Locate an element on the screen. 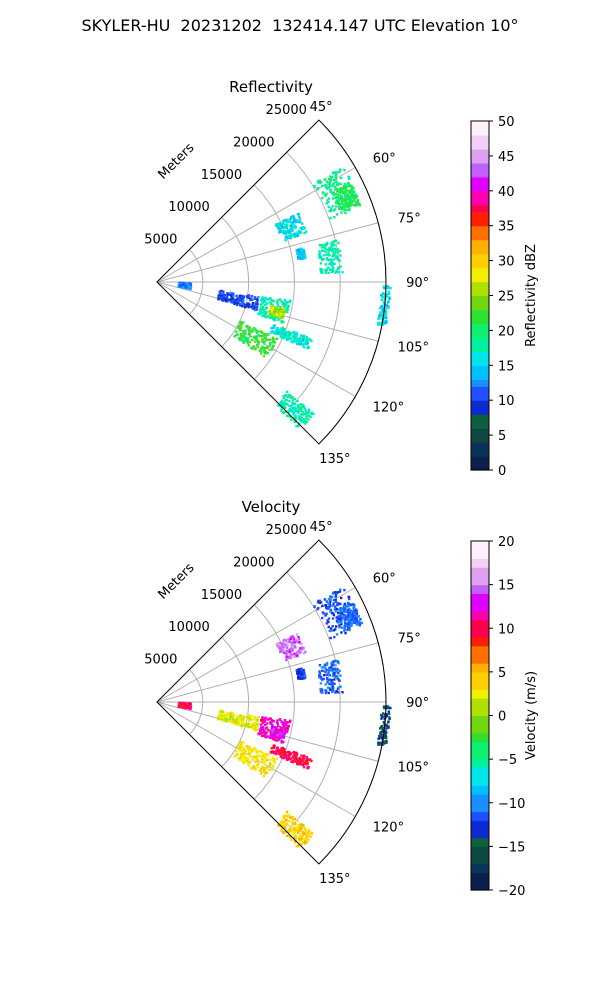 The height and width of the screenshot is (1000, 600). azimuth-tick-label: 60° is located at coordinates (384, 158).